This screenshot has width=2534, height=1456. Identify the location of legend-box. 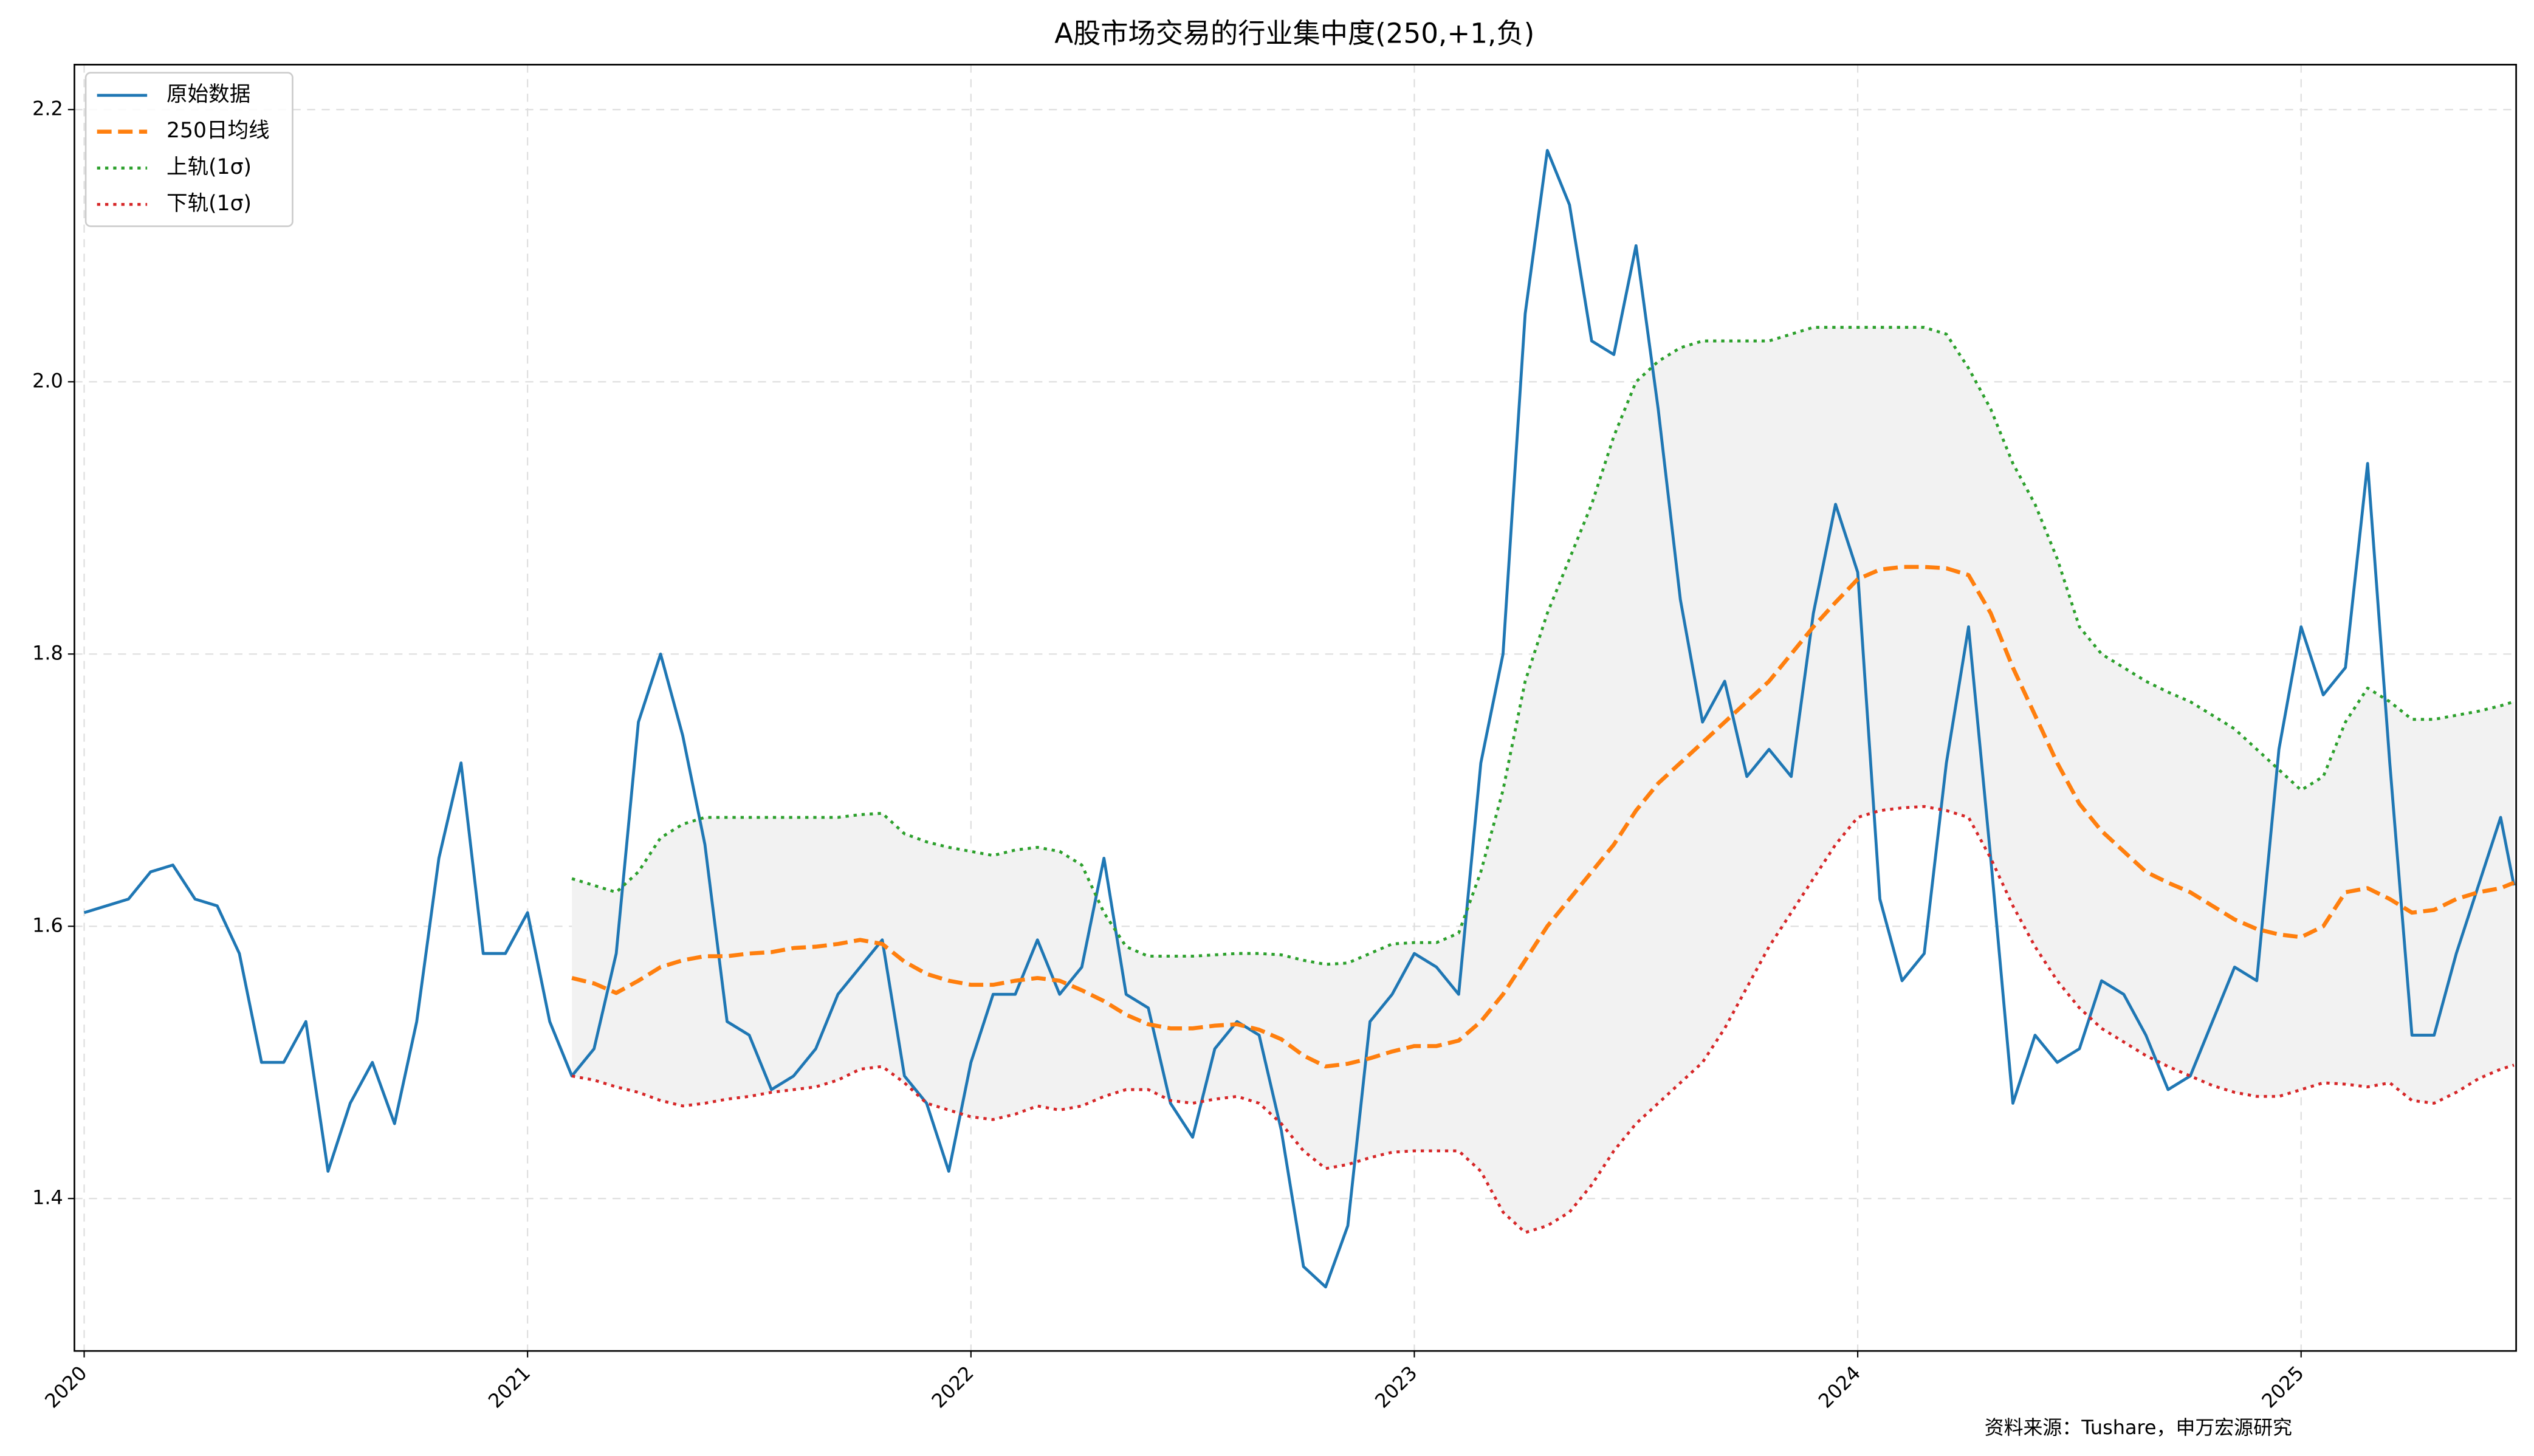
(189, 149).